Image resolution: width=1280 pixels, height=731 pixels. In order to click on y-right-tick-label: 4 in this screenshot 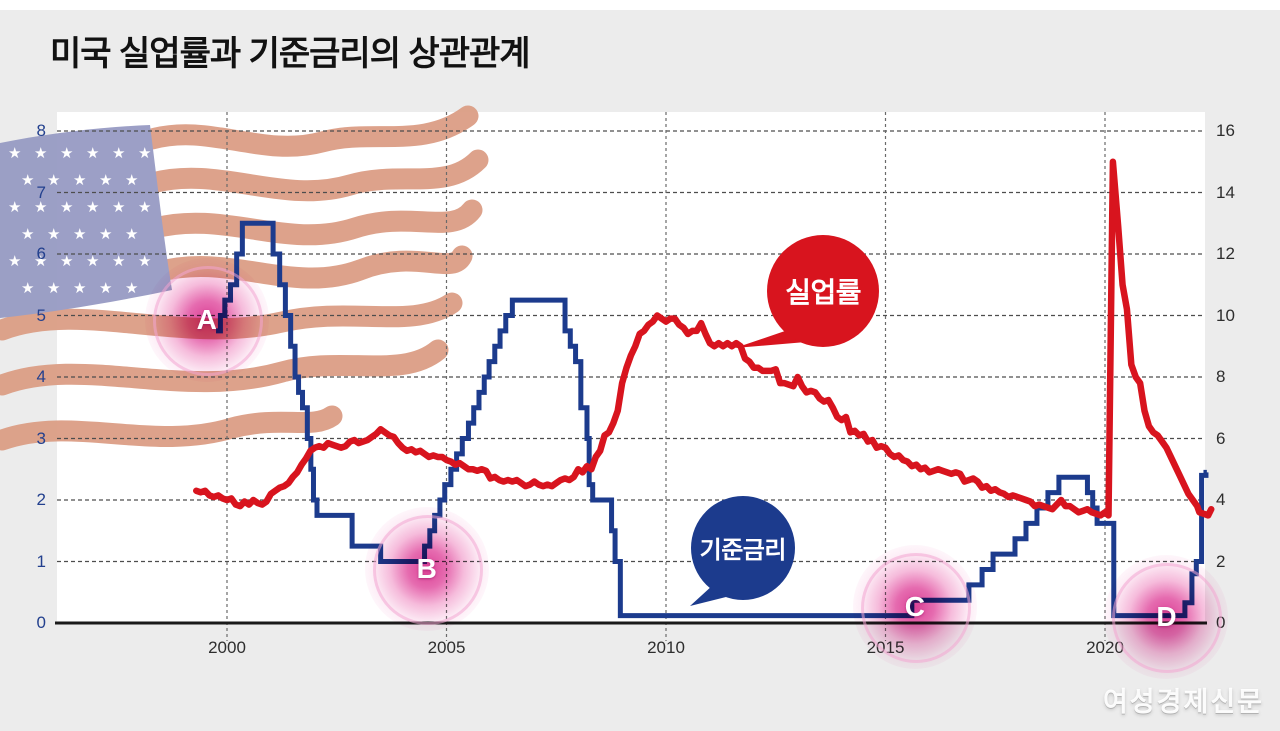, I will do `click(1221, 499)`.